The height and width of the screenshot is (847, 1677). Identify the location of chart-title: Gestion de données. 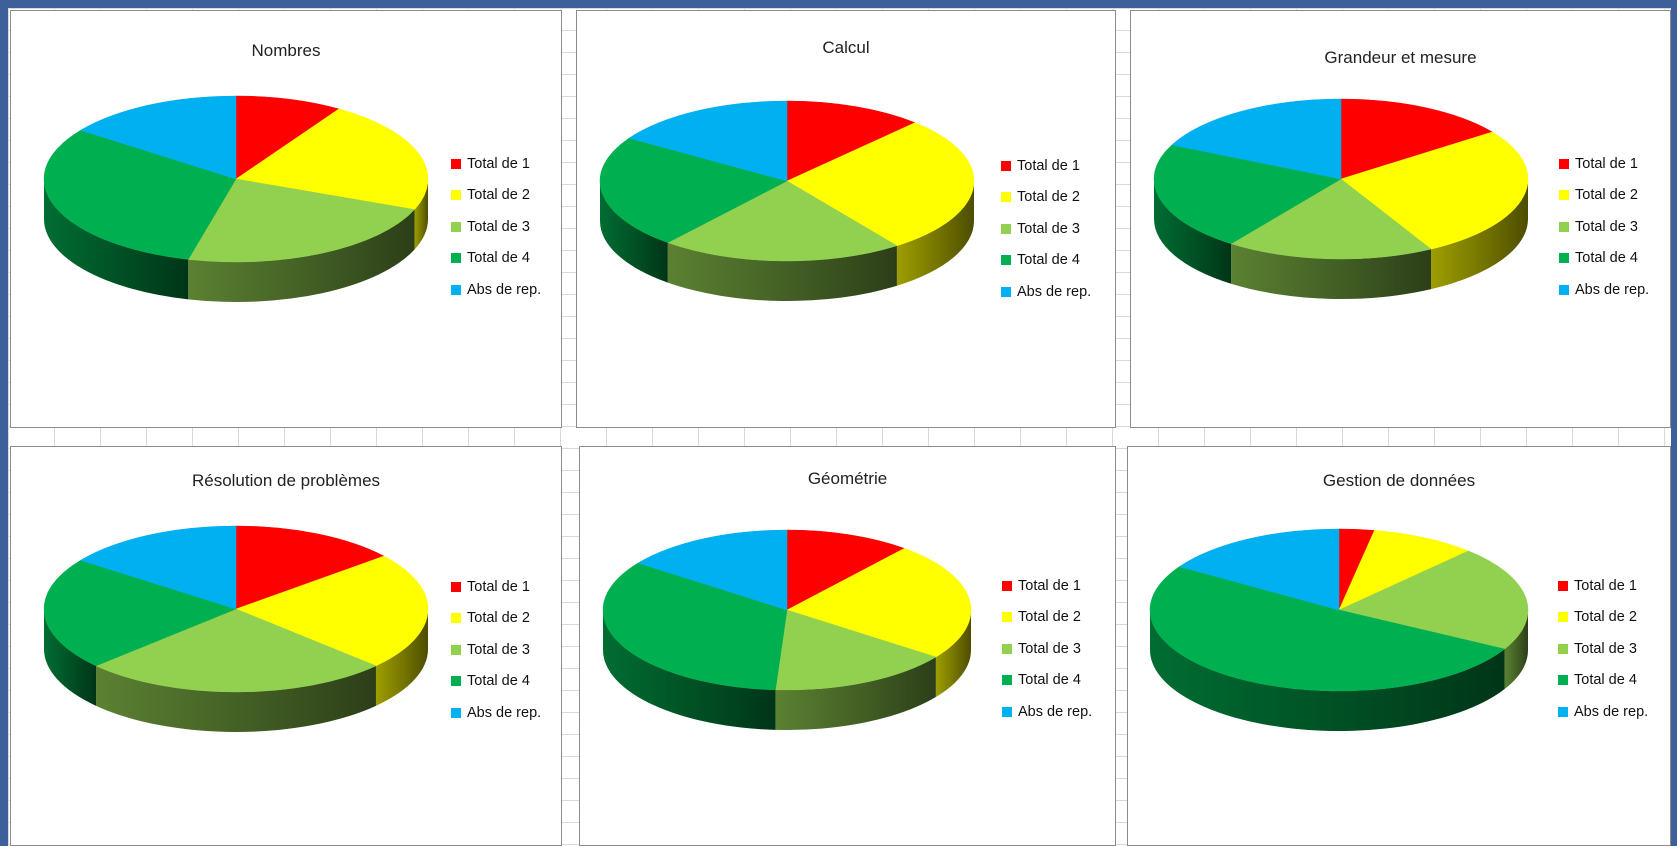
(1399, 480).